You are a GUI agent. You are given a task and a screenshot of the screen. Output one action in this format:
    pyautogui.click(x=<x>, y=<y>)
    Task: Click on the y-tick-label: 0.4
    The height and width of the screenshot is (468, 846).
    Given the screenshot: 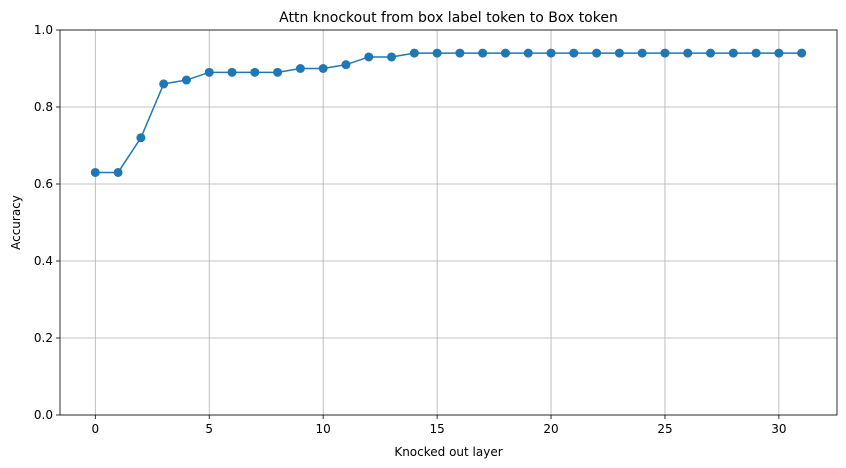 What is the action you would take?
    pyautogui.click(x=43, y=261)
    